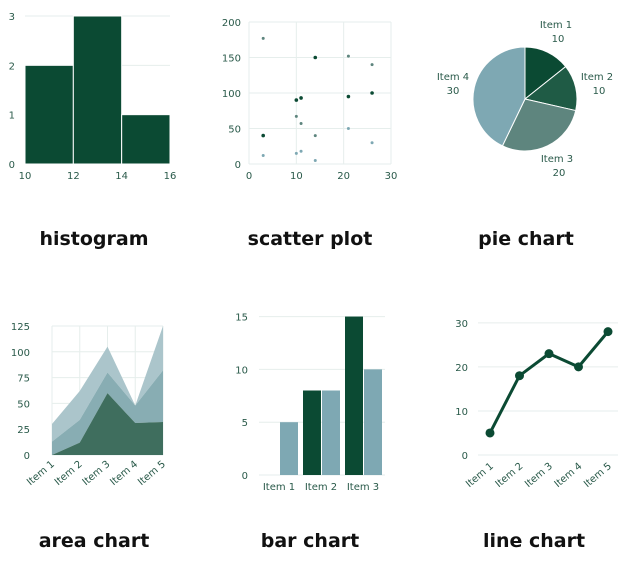 This screenshot has height=562, width=628. I want to click on chart-caption: line chart, so click(534, 541).